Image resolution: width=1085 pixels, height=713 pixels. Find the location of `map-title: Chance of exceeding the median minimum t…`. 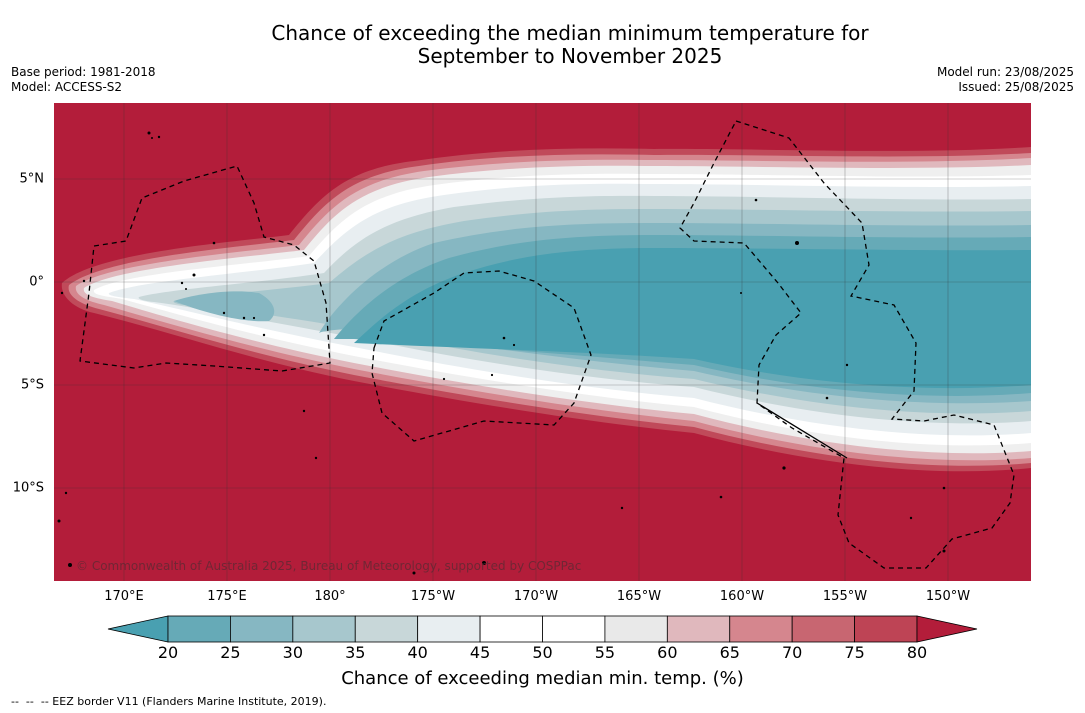

map-title: Chance of exceeding the median minimum t… is located at coordinates (570, 45).